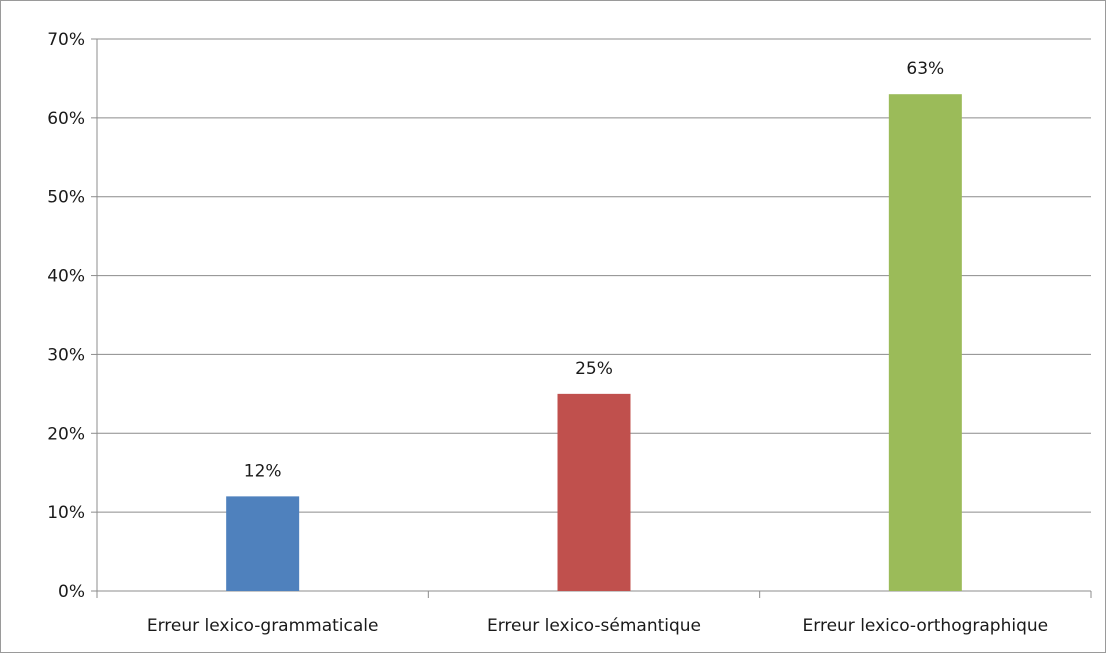  Describe the element at coordinates (66, 513) in the screenshot. I see `y-tick-label: 10%` at that location.